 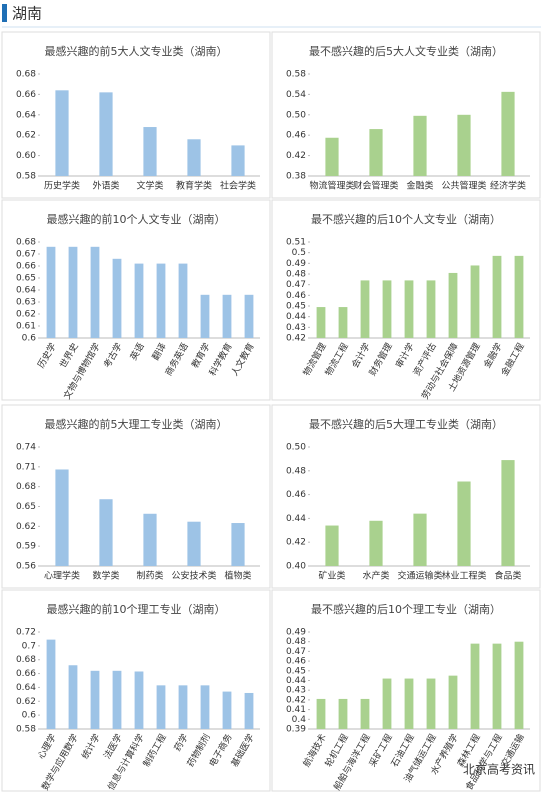 What do you see at coordinates (62, 576) in the screenshot?
I see `x-tick-label: 心理学类` at bounding box center [62, 576].